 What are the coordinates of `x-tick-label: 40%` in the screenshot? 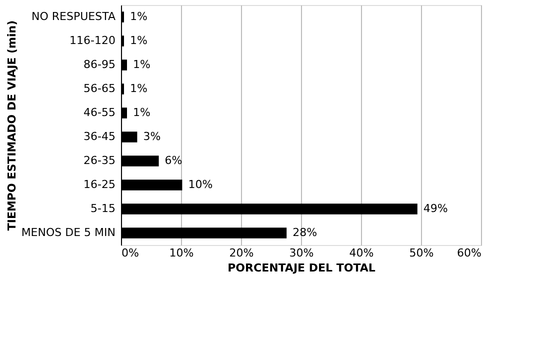 It's located at (361, 253).